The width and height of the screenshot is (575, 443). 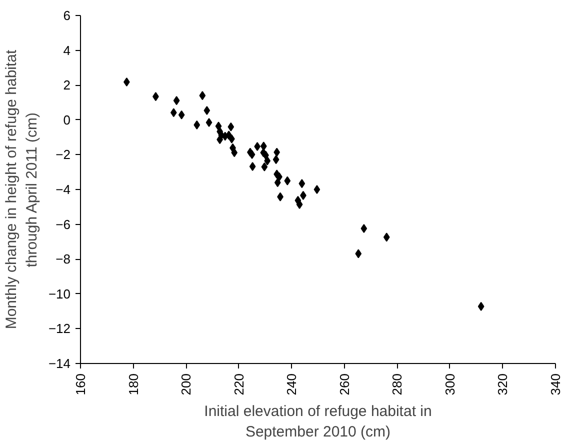 What do you see at coordinates (80, 384) in the screenshot?
I see `x-tick-label: 160` at bounding box center [80, 384].